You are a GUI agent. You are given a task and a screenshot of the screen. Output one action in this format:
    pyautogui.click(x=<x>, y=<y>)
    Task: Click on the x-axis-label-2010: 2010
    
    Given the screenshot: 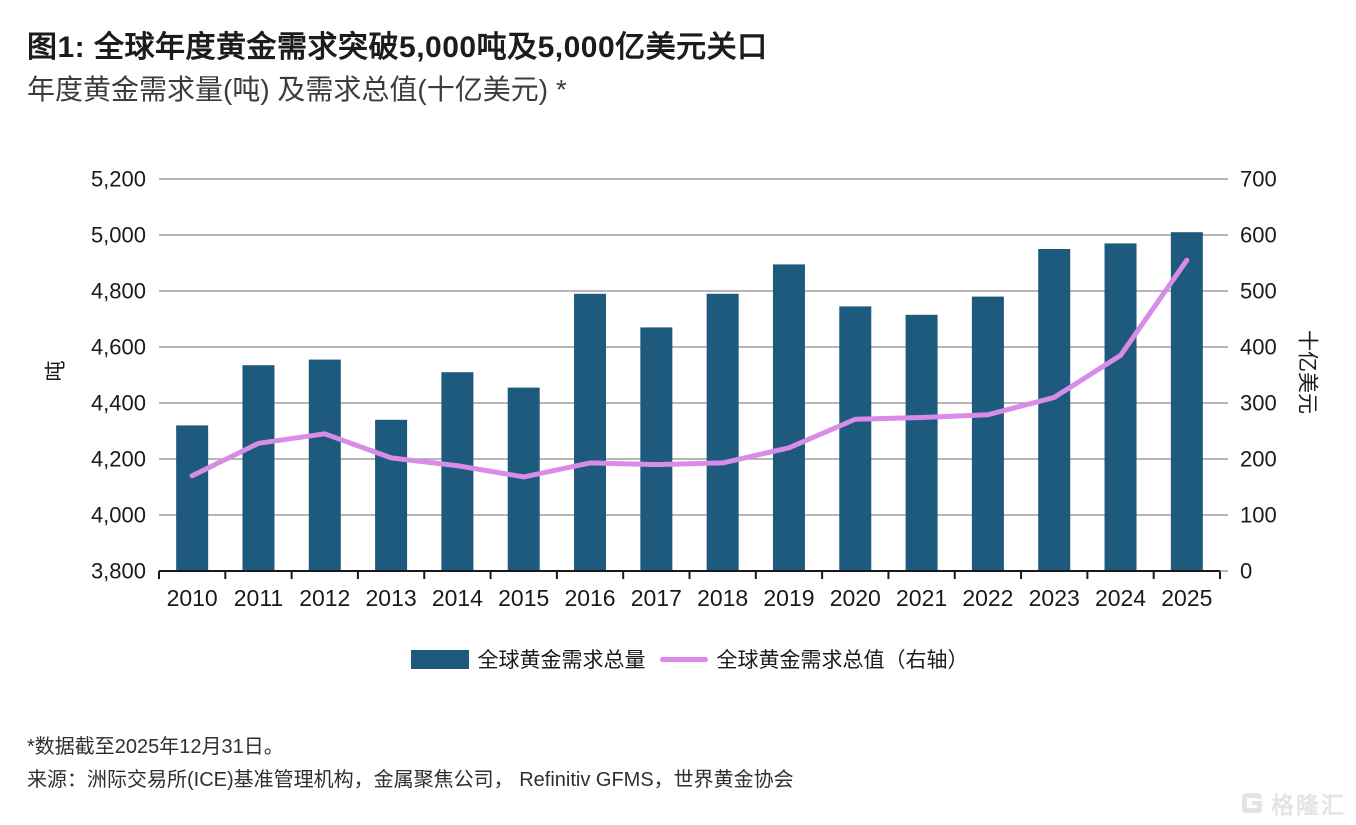 What is the action you would take?
    pyautogui.click(x=192, y=598)
    